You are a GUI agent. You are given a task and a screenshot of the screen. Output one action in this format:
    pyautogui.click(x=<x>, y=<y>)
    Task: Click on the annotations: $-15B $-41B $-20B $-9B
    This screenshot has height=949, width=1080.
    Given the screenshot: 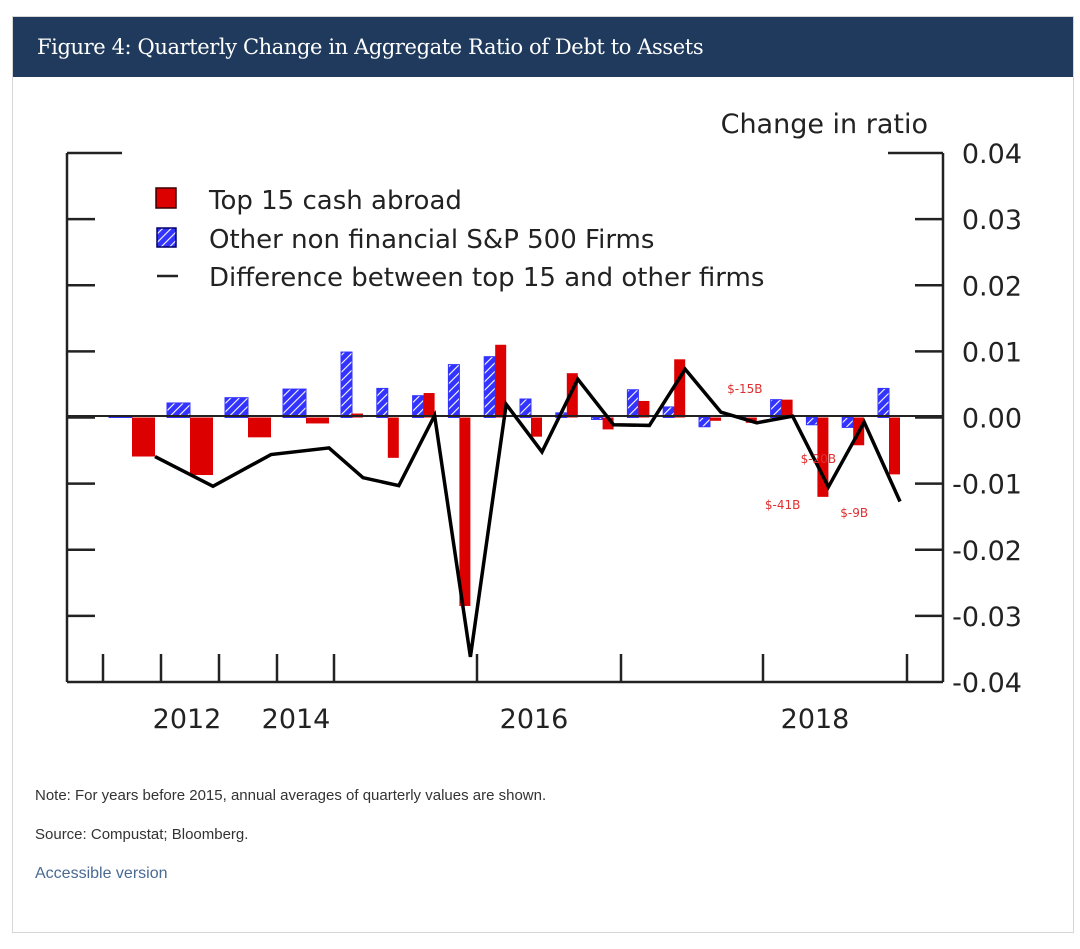 What is the action you would take?
    pyautogui.click(x=797, y=451)
    